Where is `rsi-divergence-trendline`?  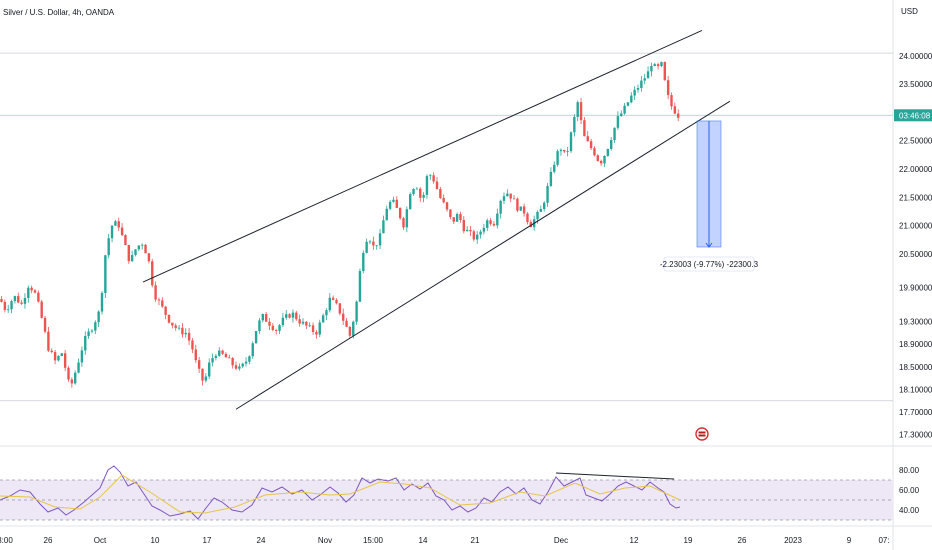
rsi-divergence-trendline is located at coordinates (615, 476).